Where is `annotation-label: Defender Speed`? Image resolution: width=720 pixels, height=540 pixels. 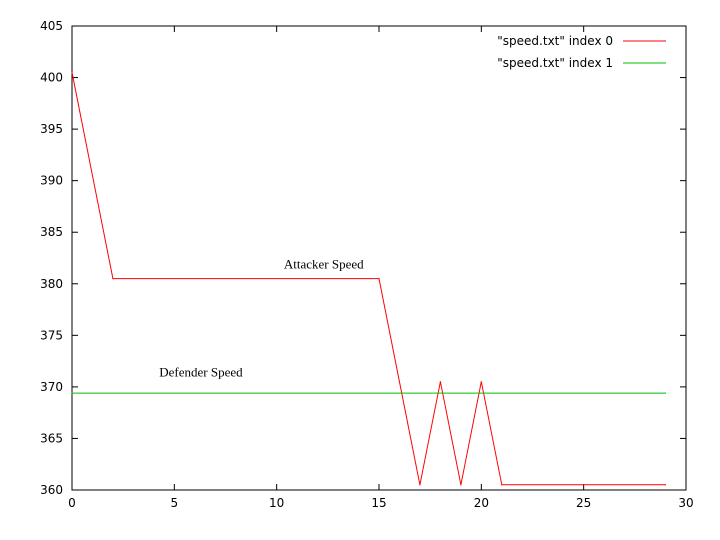 annotation-label: Defender Speed is located at coordinates (201, 372).